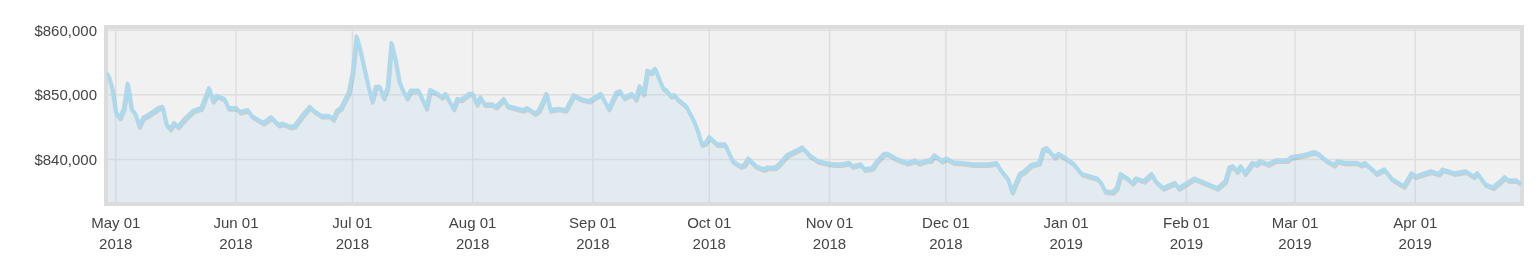  I want to click on x-tick-label: Dec 01 2018, so click(946, 233).